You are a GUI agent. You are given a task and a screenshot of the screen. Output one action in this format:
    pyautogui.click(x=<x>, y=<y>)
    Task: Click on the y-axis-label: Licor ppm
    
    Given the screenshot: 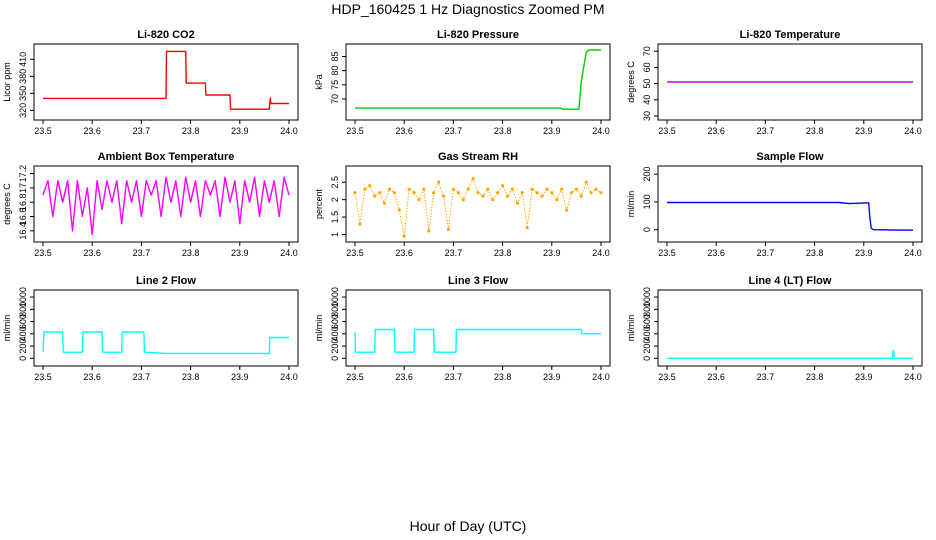 What is the action you would take?
    pyautogui.click(x=7, y=82)
    